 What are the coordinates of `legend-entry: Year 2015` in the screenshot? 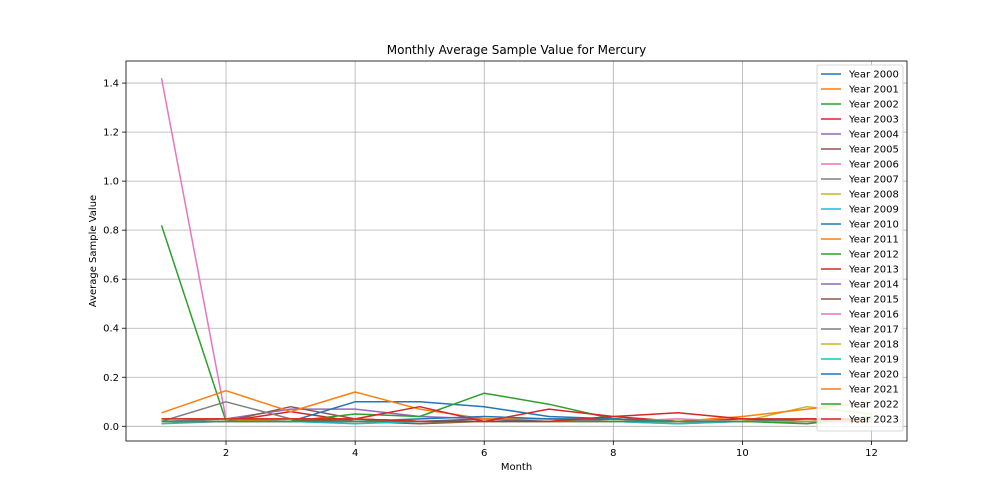 It's located at (873, 300).